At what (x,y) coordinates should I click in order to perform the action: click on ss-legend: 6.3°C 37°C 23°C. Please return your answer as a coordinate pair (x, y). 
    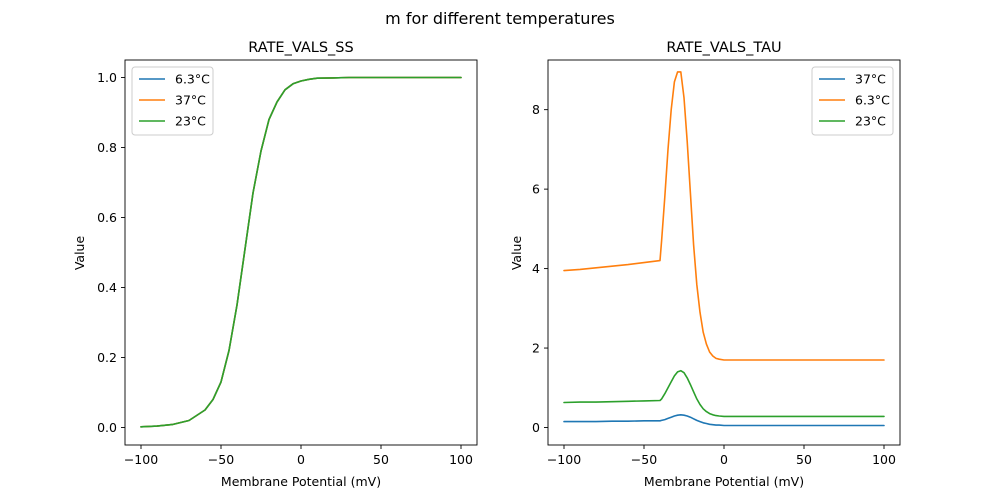
    Looking at the image, I should click on (172, 101).